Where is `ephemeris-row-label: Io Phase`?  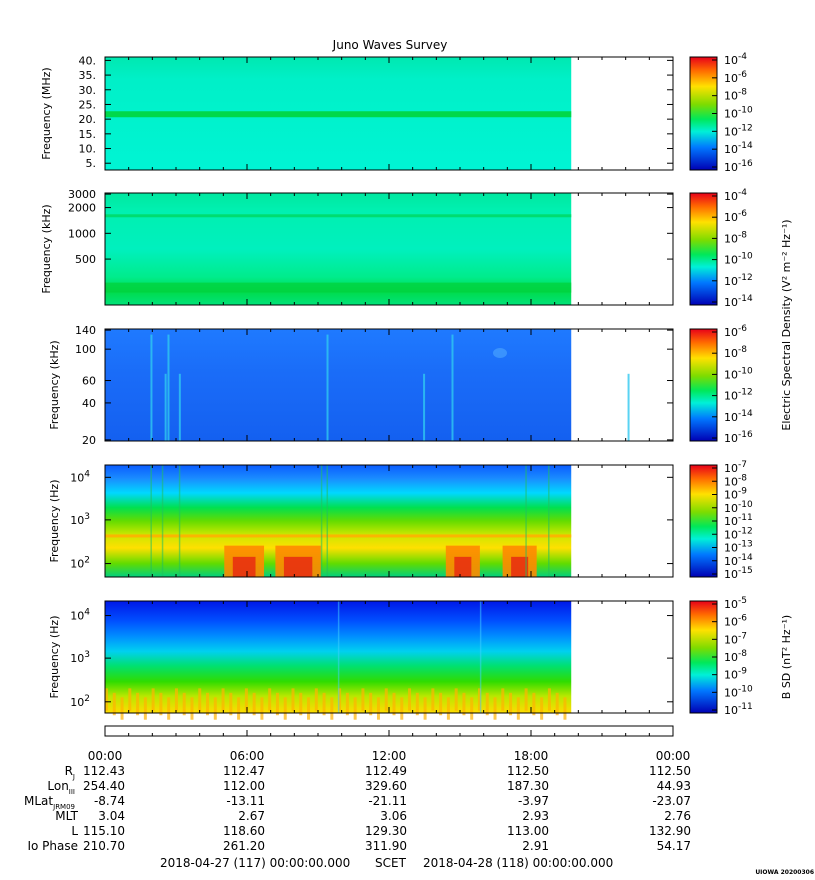
ephemeris-row-label: Io Phase is located at coordinates (52, 846).